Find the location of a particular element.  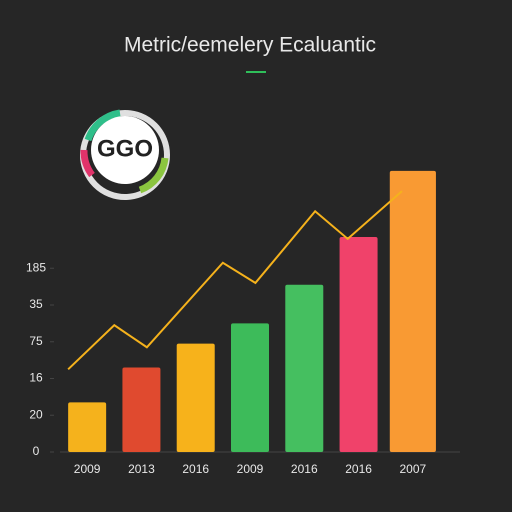

x-tick-label: 2013 is located at coordinates (141, 469).